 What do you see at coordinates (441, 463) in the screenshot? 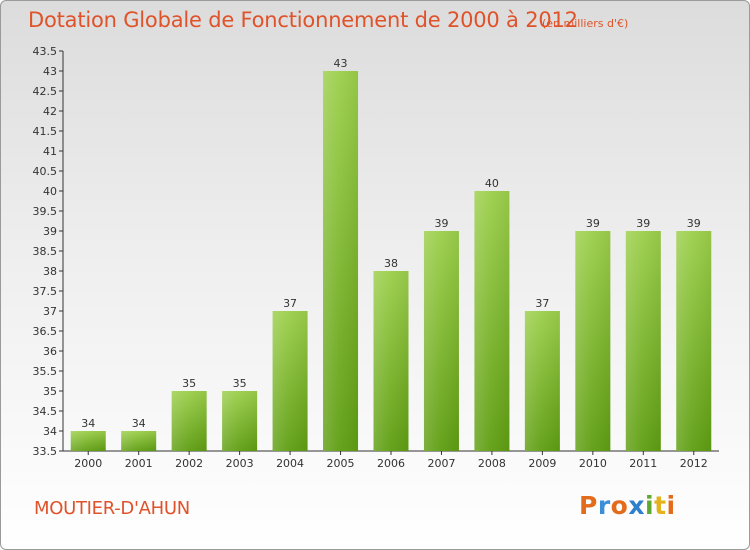
I see `x-tick-label: 2007` at bounding box center [441, 463].